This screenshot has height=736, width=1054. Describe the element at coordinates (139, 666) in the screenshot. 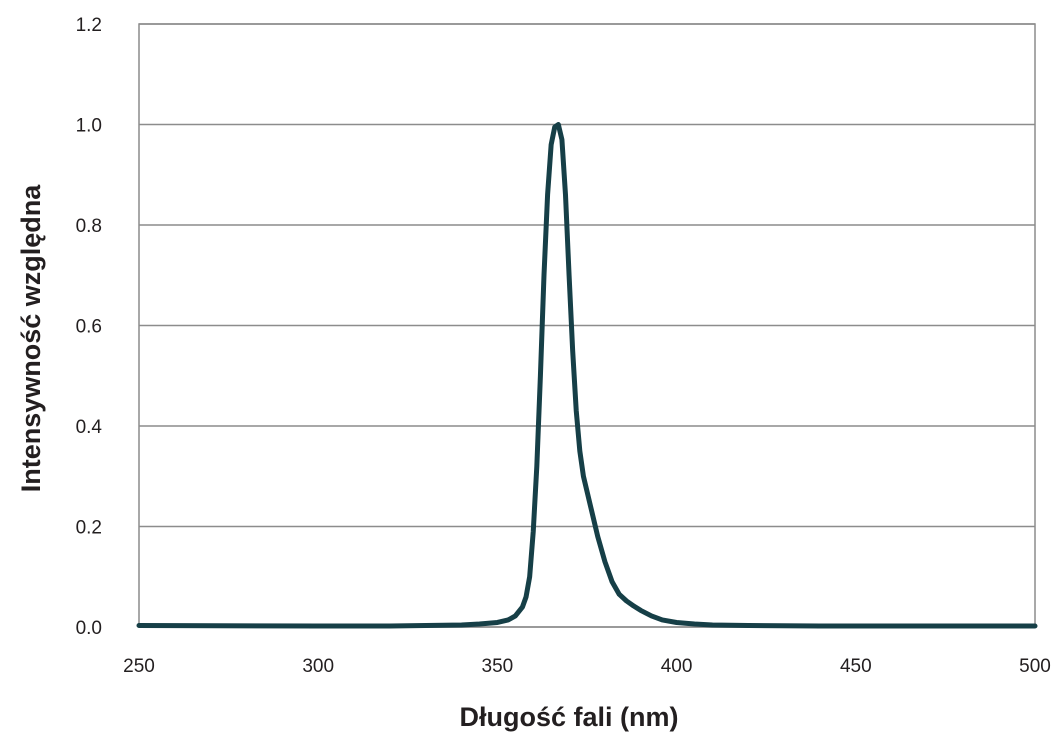

I see `x-tick-label: 250` at that location.